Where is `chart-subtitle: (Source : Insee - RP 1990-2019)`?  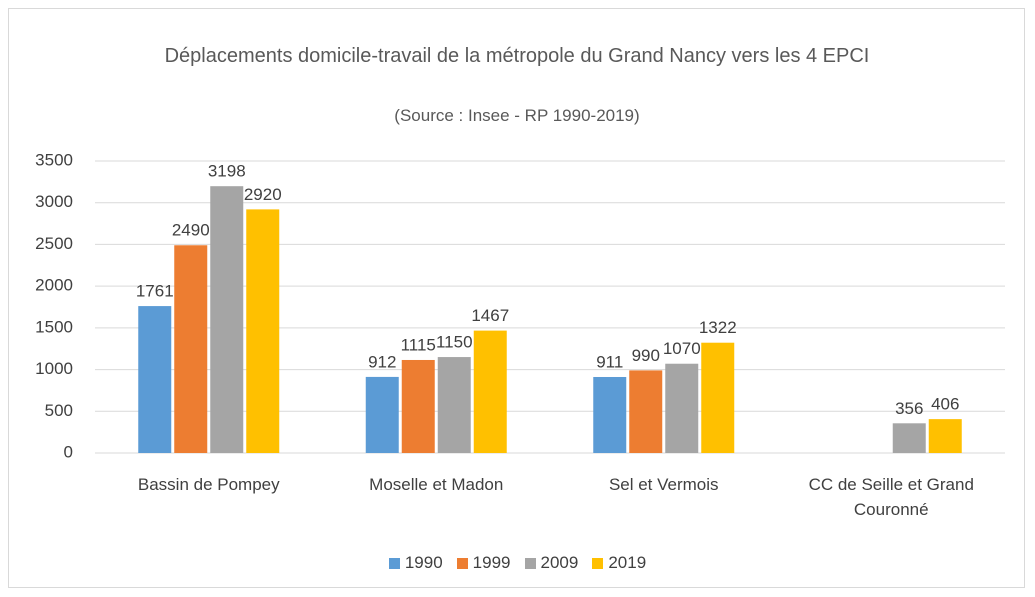
chart-subtitle: (Source : Insee - RP 1990-2019) is located at coordinates (517, 115).